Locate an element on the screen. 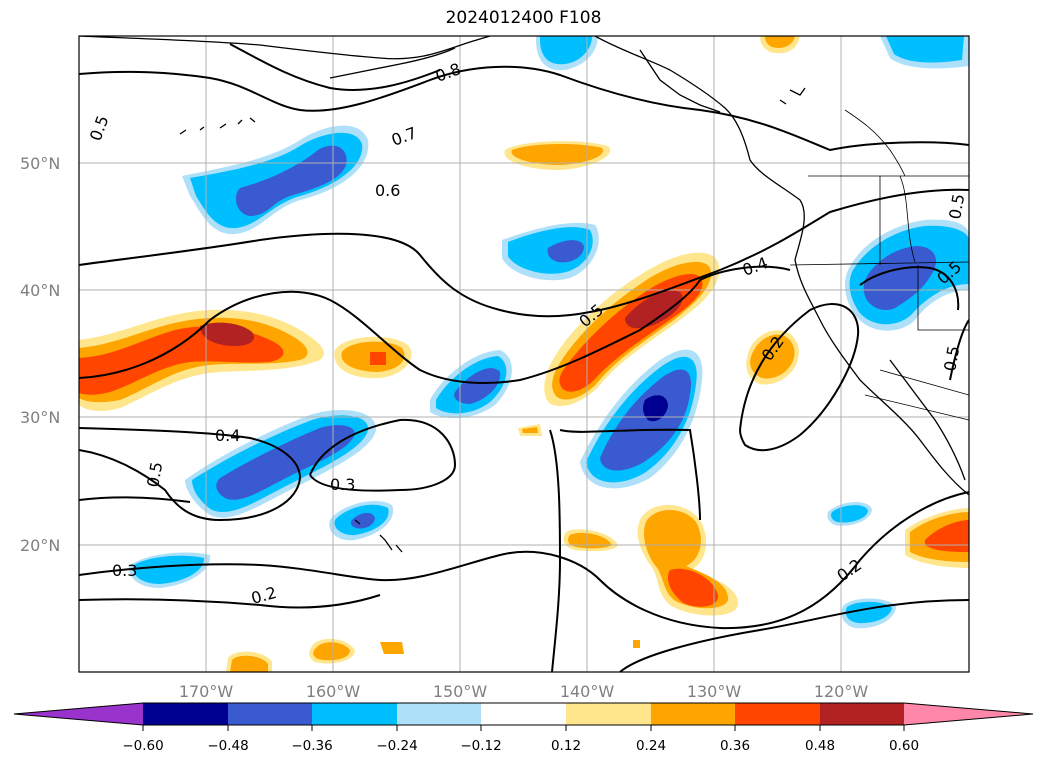 The image size is (1047, 765). colorbar-tick-label: −0.60 is located at coordinates (142, 746).